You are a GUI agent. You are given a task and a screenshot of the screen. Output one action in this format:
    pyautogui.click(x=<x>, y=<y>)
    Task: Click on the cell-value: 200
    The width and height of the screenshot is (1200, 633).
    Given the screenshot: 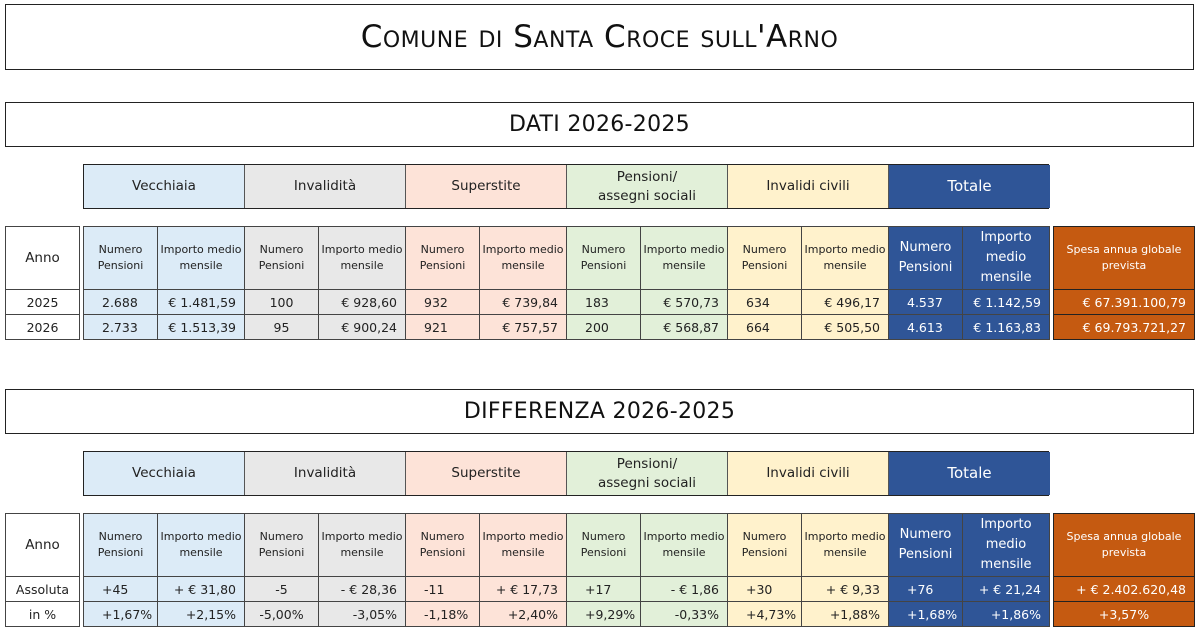 What is the action you would take?
    pyautogui.click(x=603, y=327)
    